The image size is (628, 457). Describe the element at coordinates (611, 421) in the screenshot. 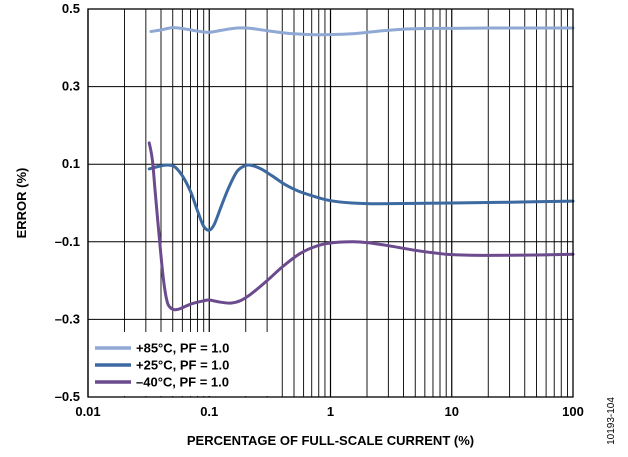

I see `figure-id-label: 10193-104` at that location.